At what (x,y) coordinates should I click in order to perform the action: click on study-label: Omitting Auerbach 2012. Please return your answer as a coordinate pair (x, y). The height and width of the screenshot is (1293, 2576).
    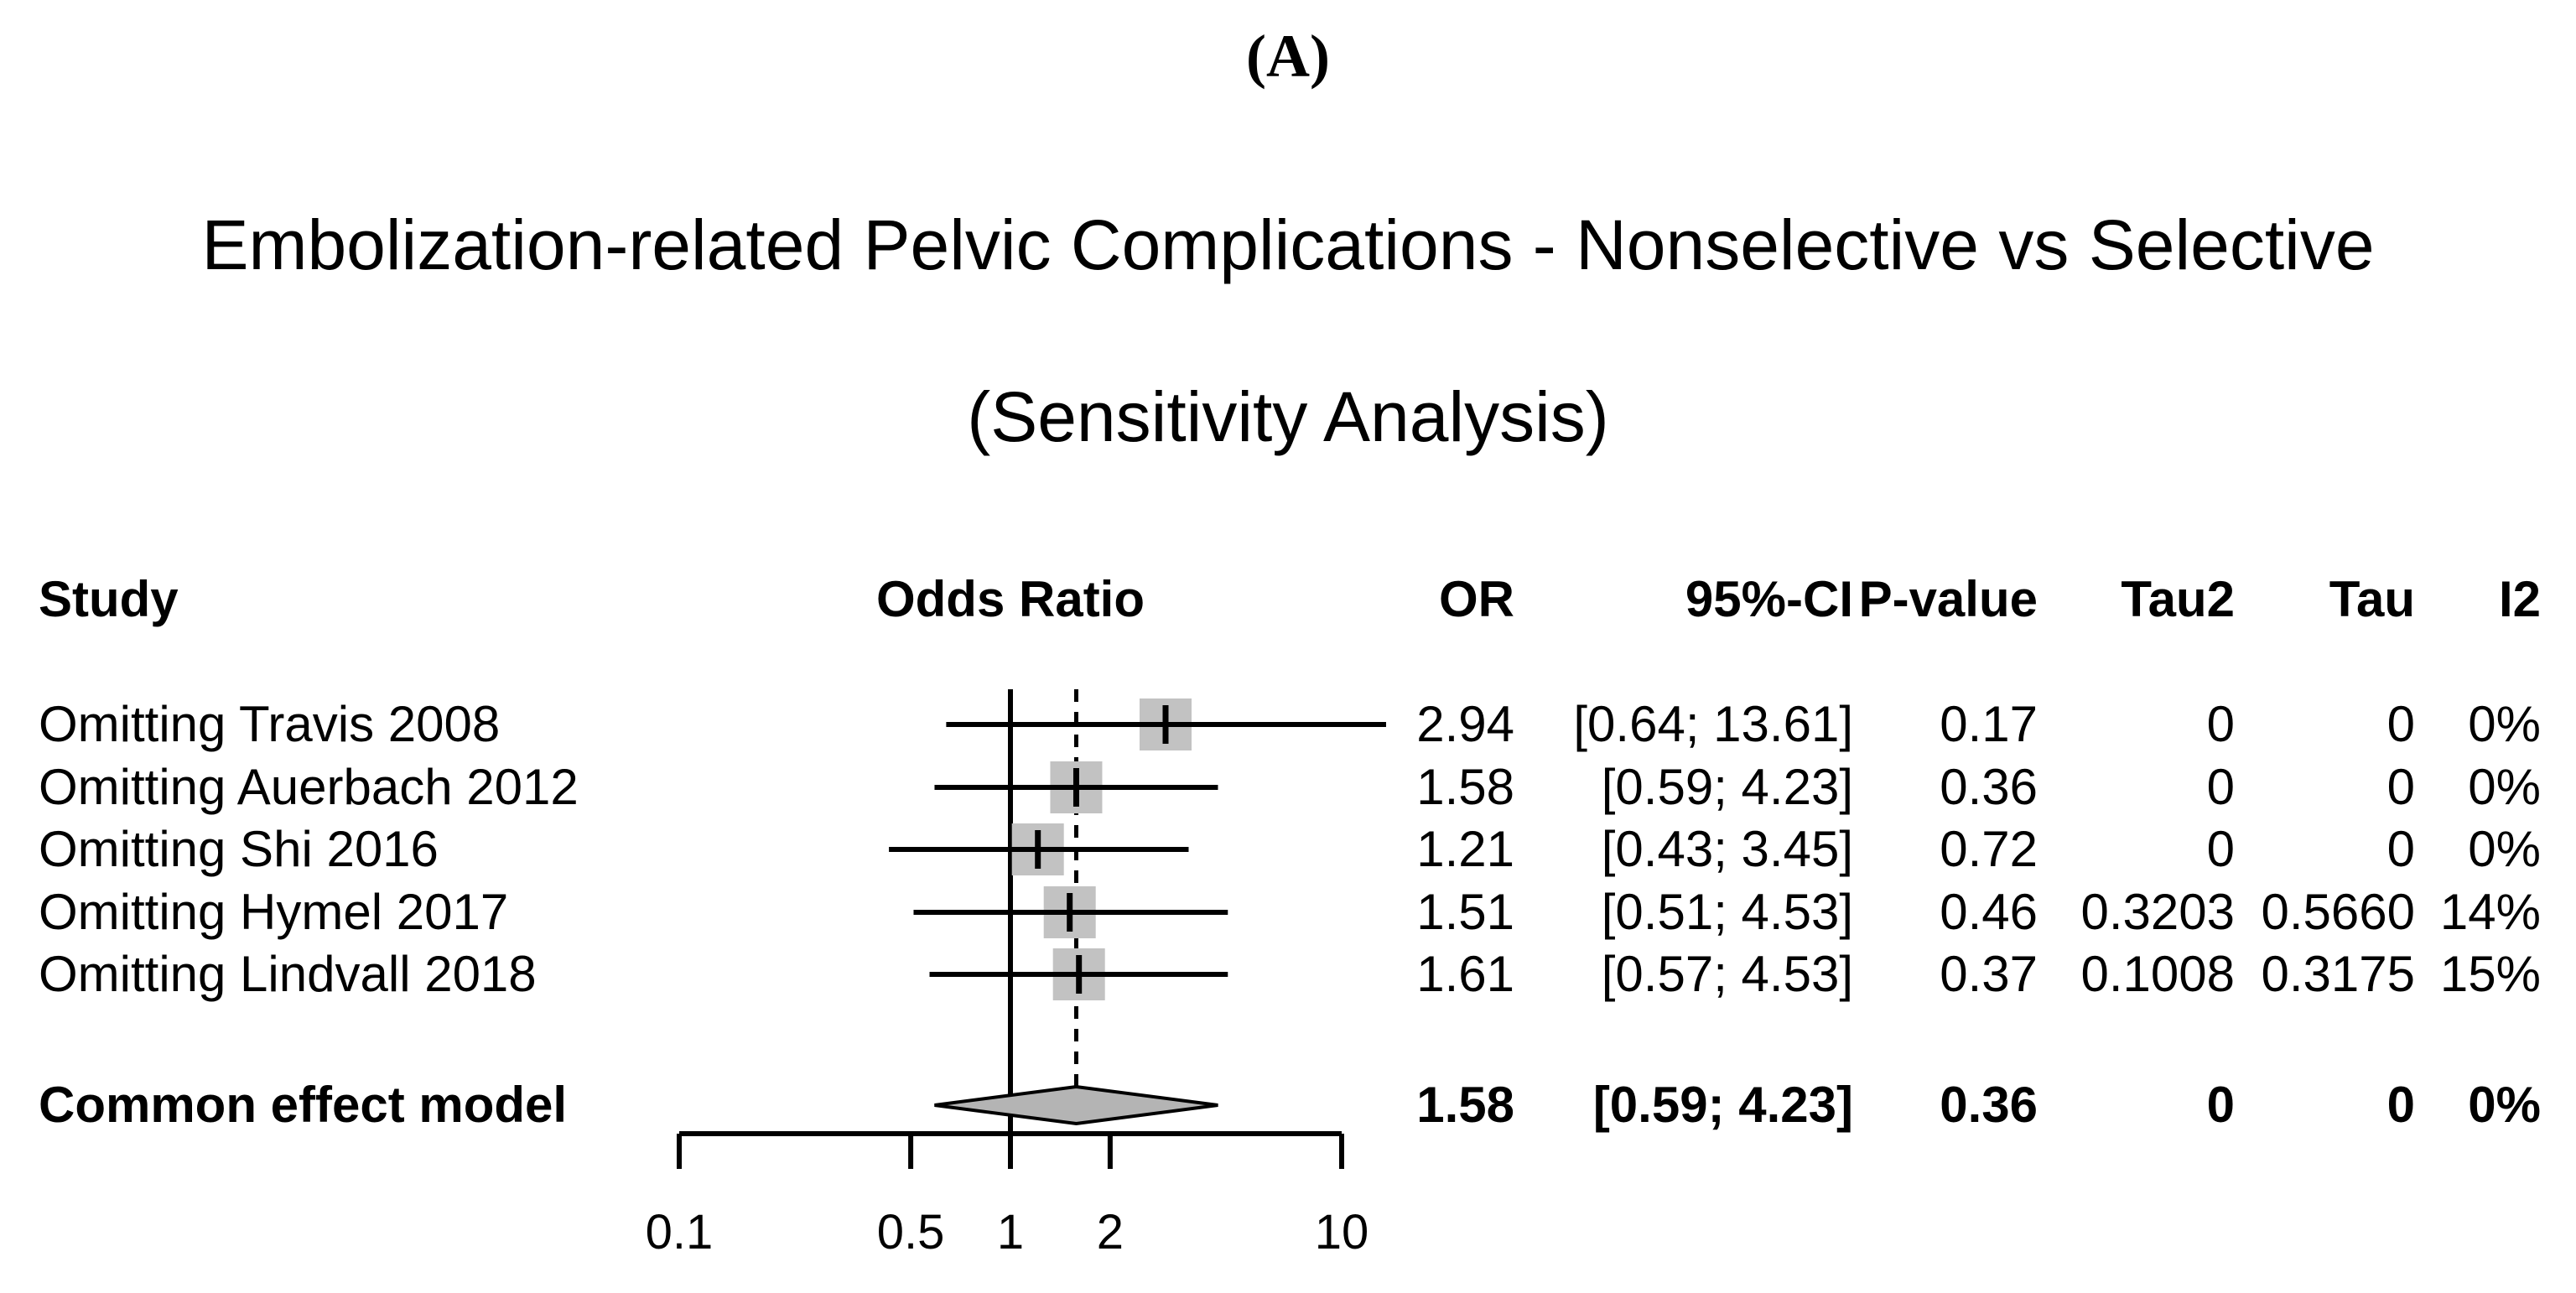
    Looking at the image, I should click on (309, 787).